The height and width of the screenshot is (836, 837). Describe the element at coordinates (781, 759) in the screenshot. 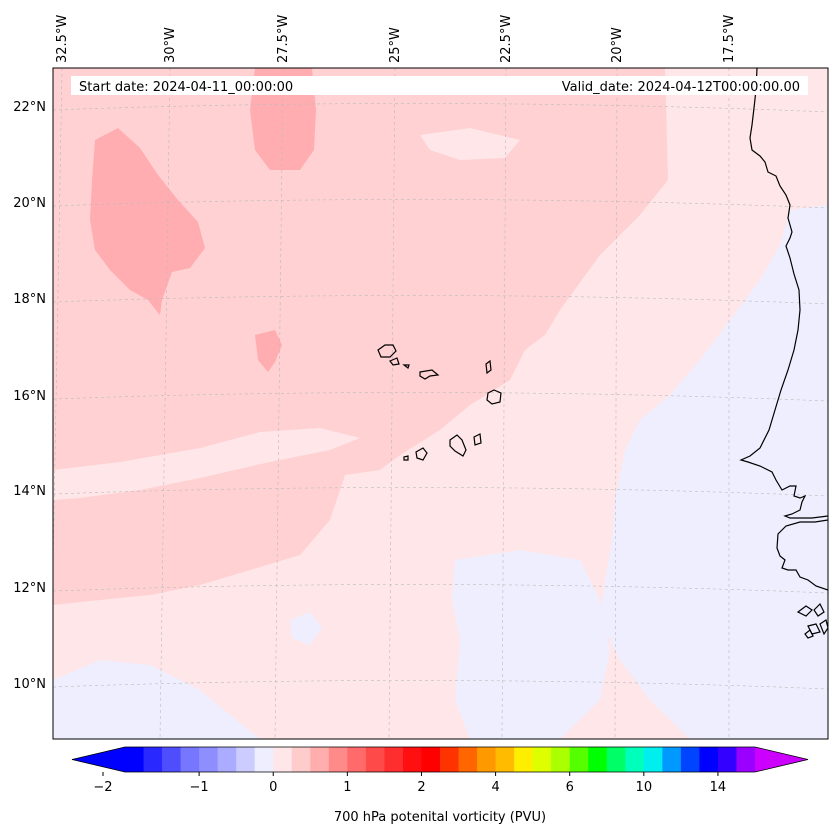

I see `colorbar-max-extension` at that location.